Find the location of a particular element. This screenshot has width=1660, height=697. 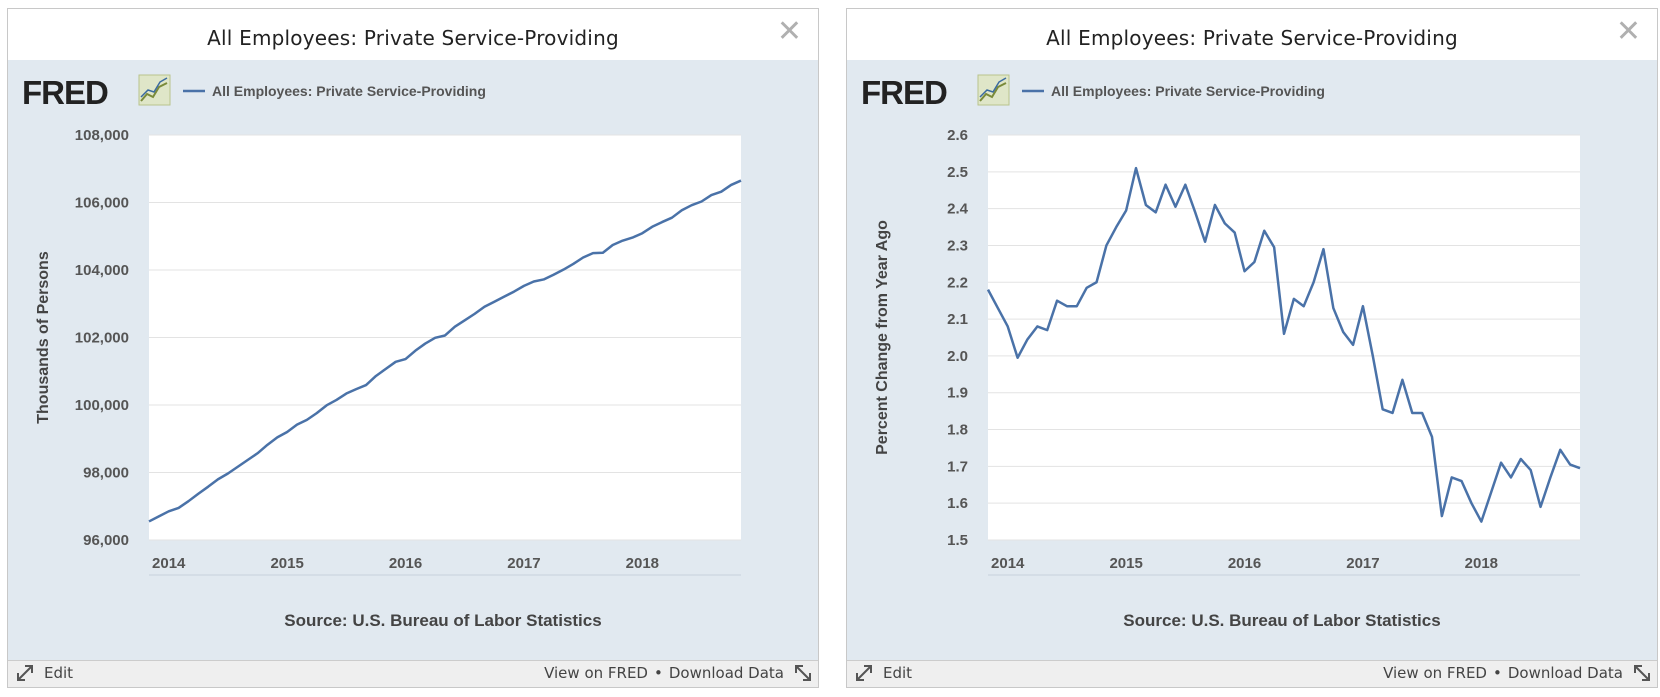

y-tick-label: 2.4 is located at coordinates (958, 209).